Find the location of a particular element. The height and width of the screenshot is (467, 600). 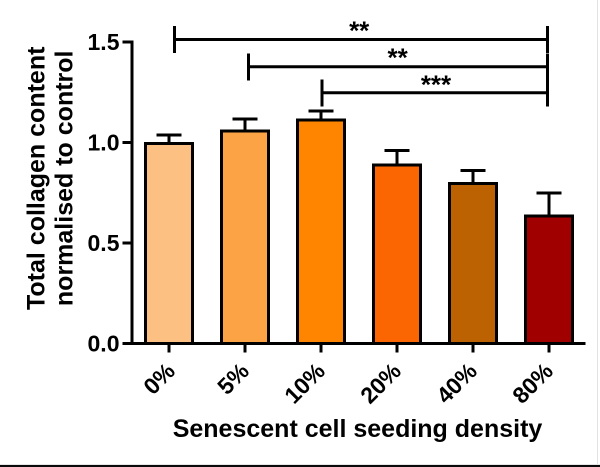

svg-text: 0.5 is located at coordinates (104, 243).